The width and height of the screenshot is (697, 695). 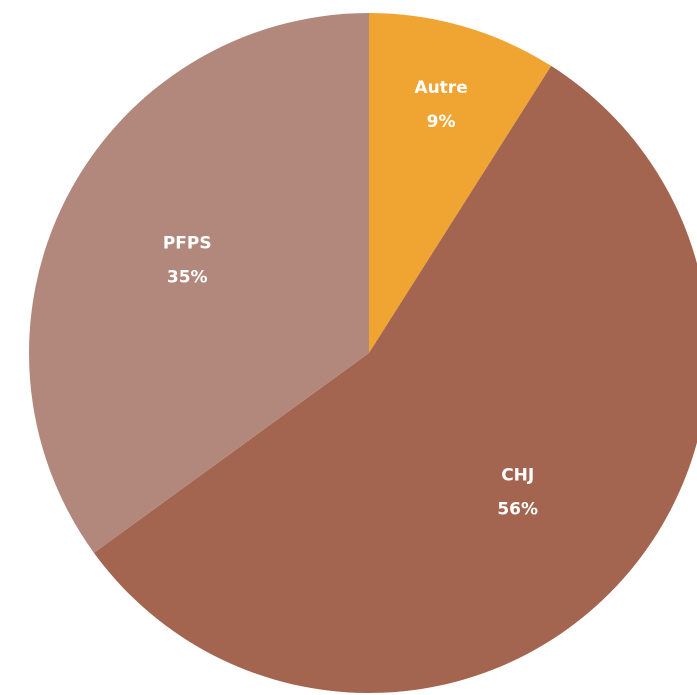 What do you see at coordinates (460, 183) in the screenshot?
I see `pie-slice` at bounding box center [460, 183].